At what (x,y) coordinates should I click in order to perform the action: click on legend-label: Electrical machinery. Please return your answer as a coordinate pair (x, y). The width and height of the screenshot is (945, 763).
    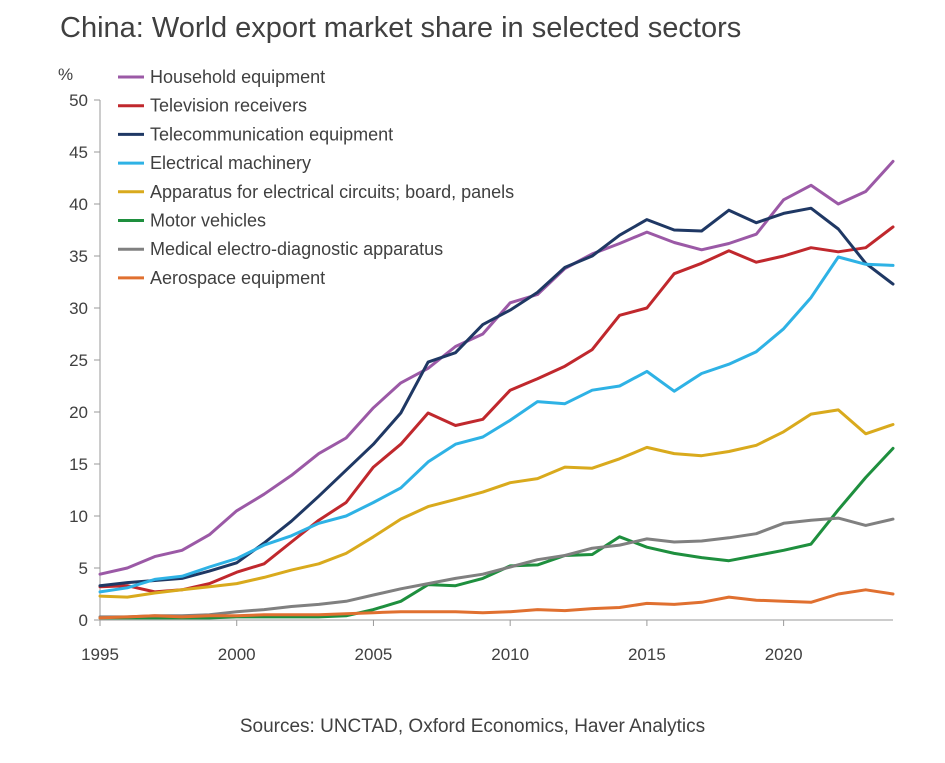
    Looking at the image, I should click on (230, 163).